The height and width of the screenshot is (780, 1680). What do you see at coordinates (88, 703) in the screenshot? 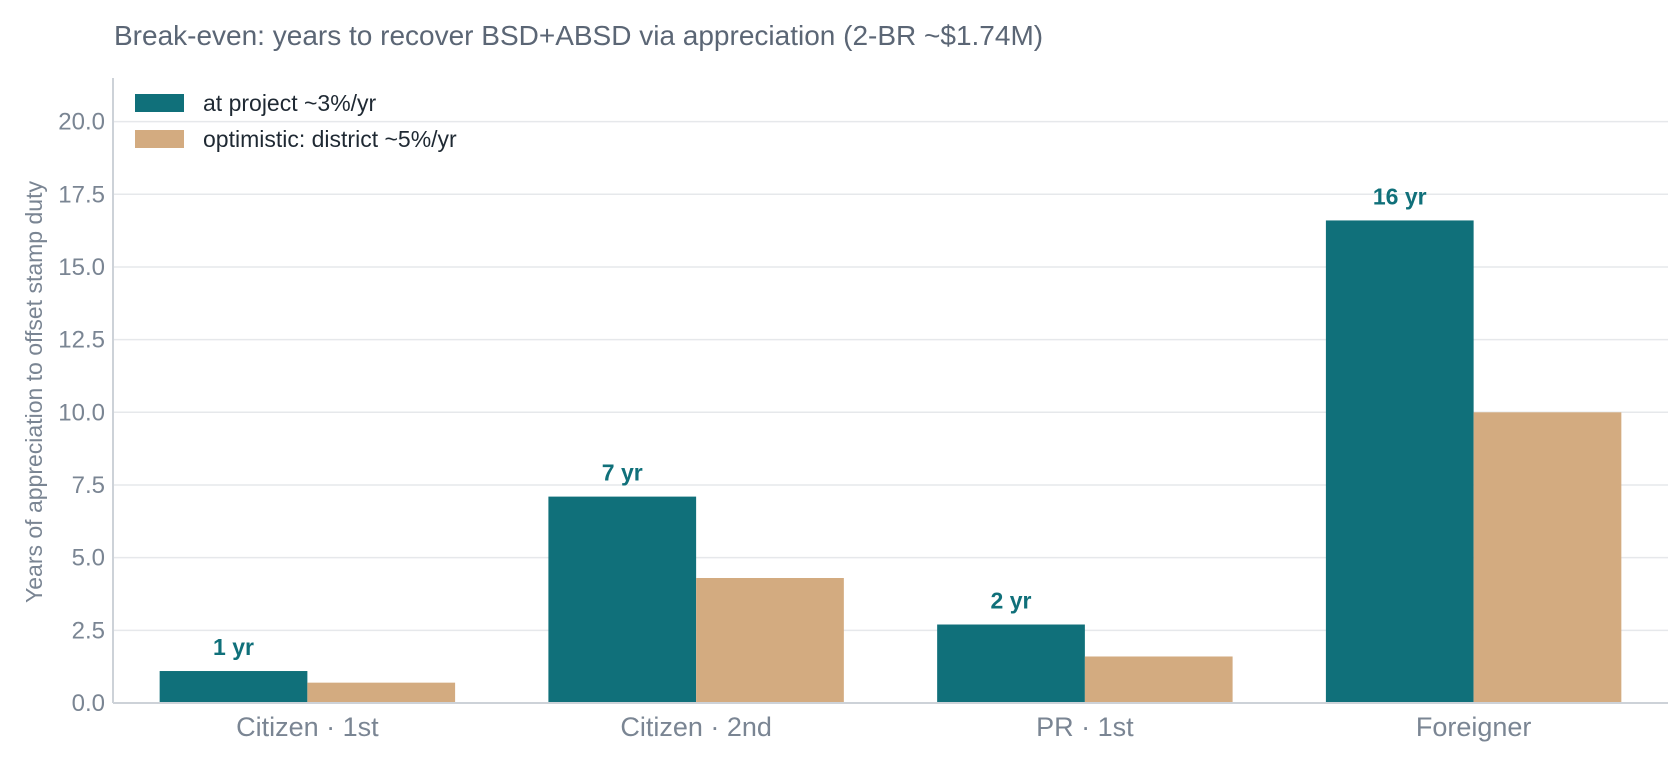
I see `y-tick-label: 0.0` at bounding box center [88, 703].